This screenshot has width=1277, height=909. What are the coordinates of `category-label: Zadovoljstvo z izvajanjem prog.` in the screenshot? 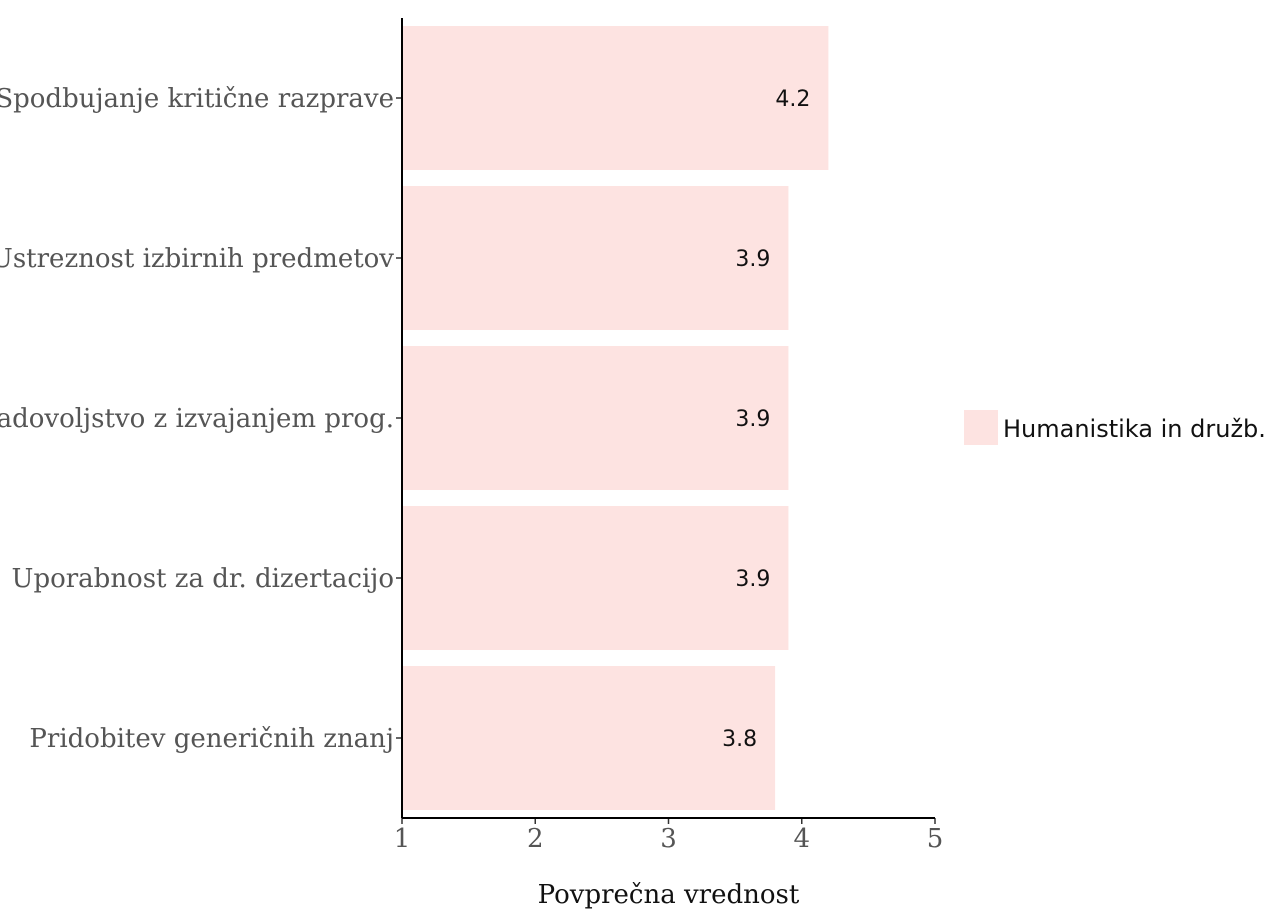 It's located at (197, 419).